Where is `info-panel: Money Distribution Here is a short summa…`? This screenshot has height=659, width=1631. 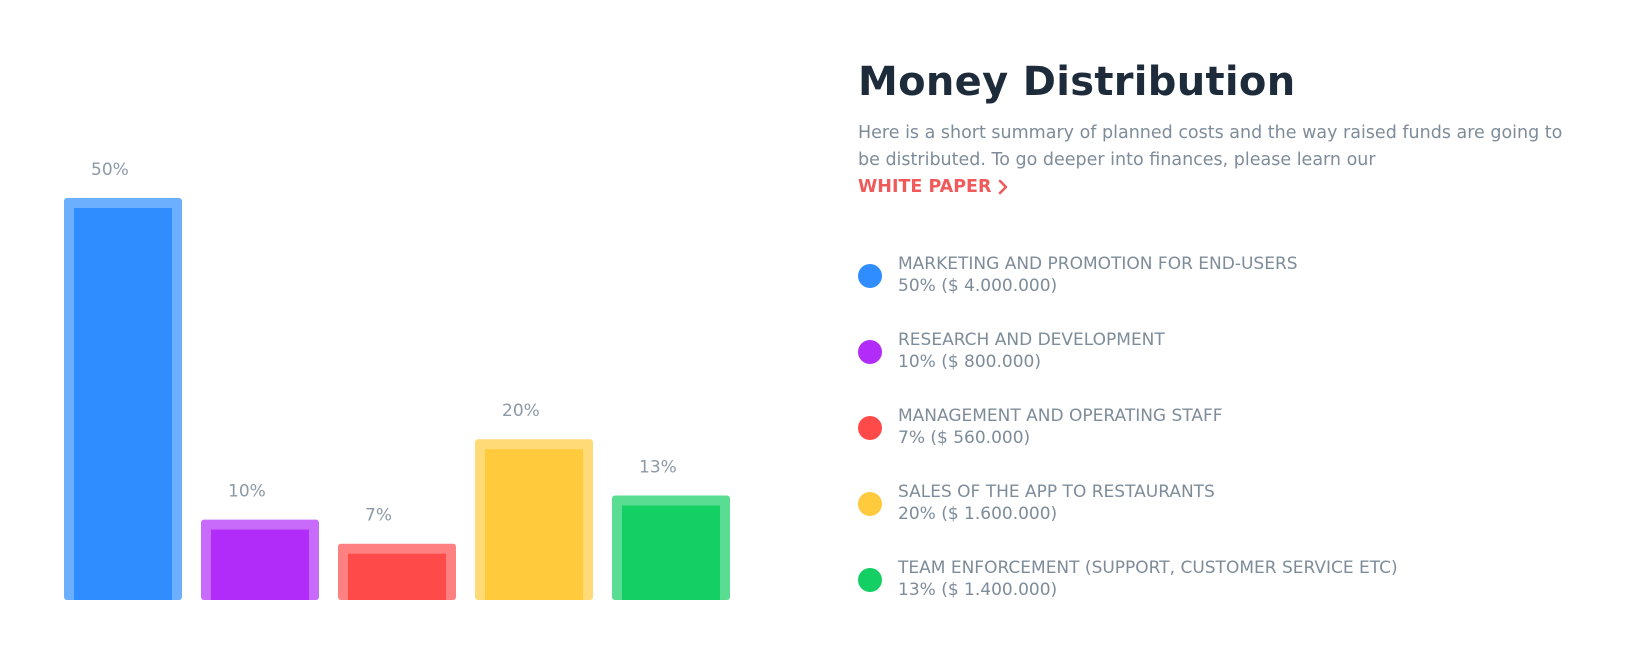 info-panel: Money Distribution Here is a short summa… is located at coordinates (1228, 125).